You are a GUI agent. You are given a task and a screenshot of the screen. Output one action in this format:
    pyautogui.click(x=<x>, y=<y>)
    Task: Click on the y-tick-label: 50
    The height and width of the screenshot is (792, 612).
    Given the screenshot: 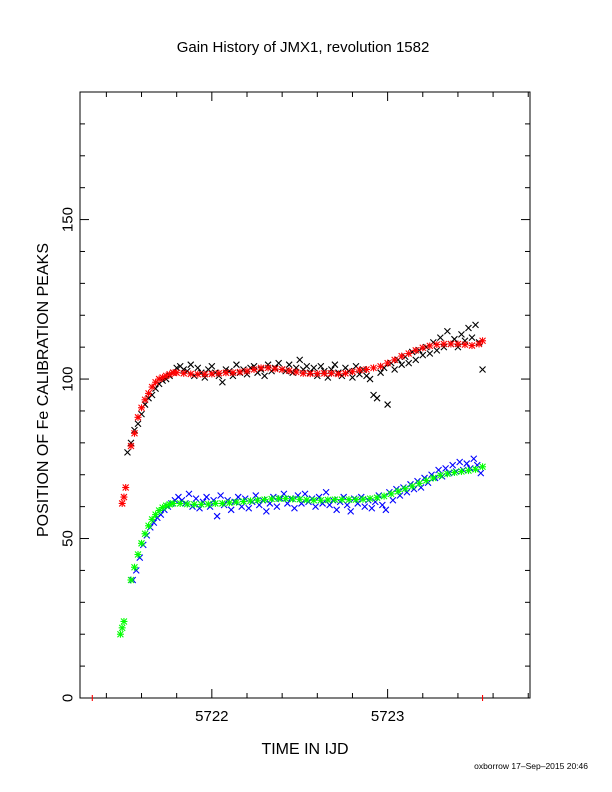 What is the action you would take?
    pyautogui.click(x=68, y=538)
    